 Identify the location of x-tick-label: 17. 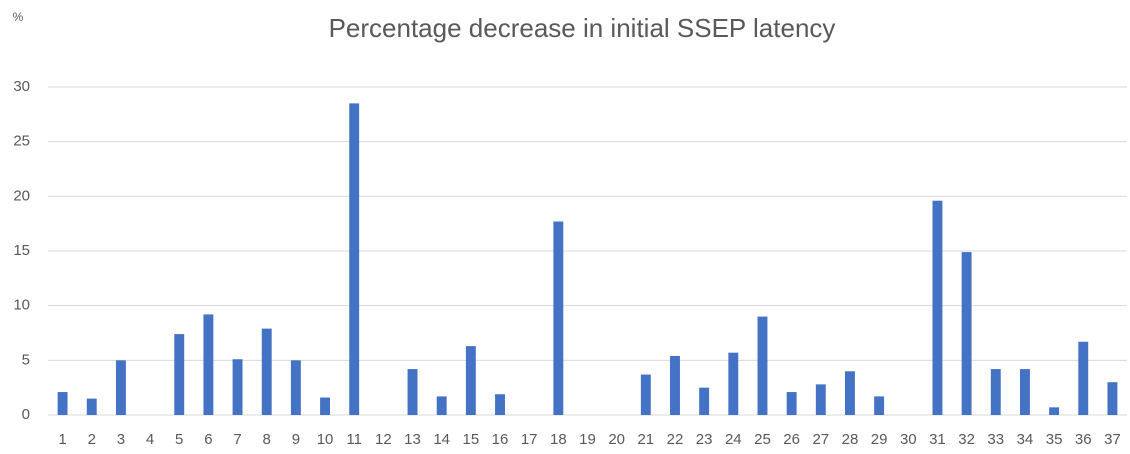
(529, 439).